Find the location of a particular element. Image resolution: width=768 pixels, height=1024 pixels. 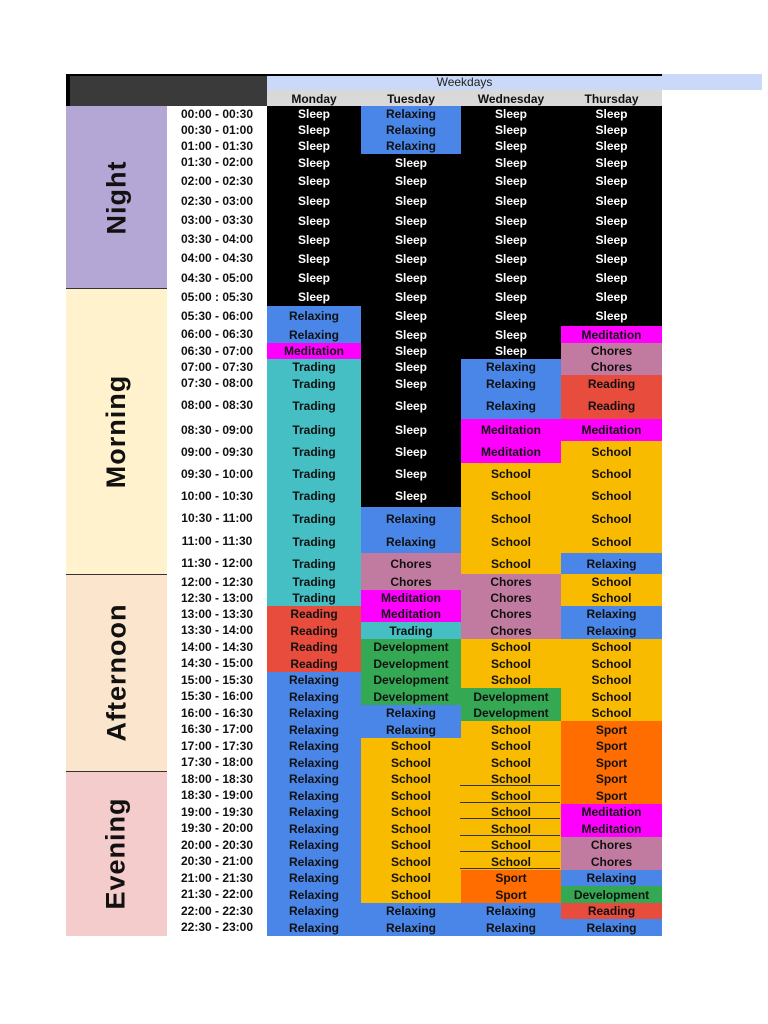

header-corner is located at coordinates (166, 90).